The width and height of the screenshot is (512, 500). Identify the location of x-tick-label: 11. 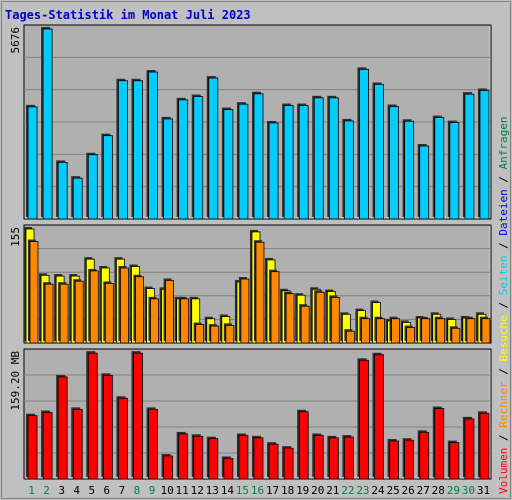
(182, 490).